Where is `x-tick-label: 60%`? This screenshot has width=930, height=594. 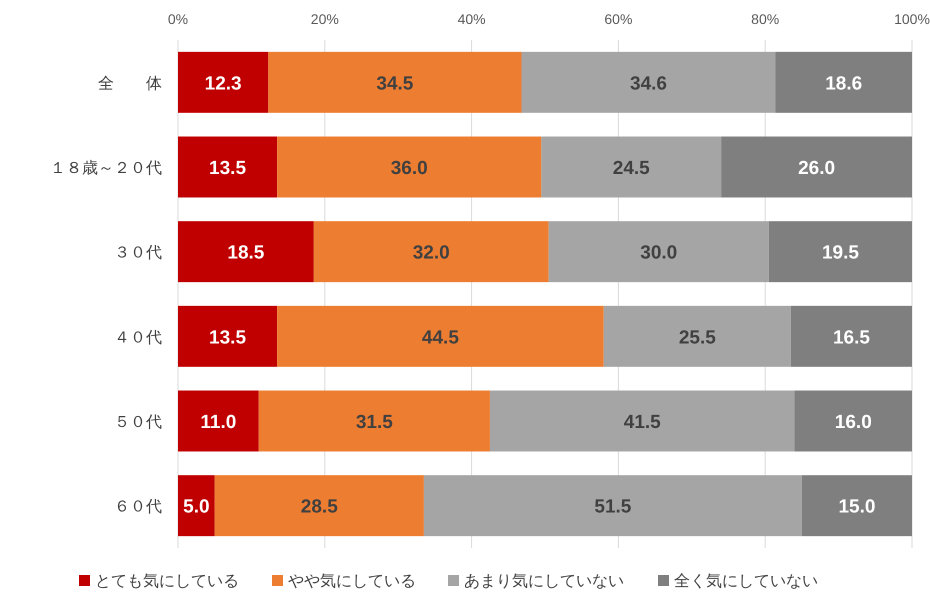
x-tick-label: 60% is located at coordinates (618, 19).